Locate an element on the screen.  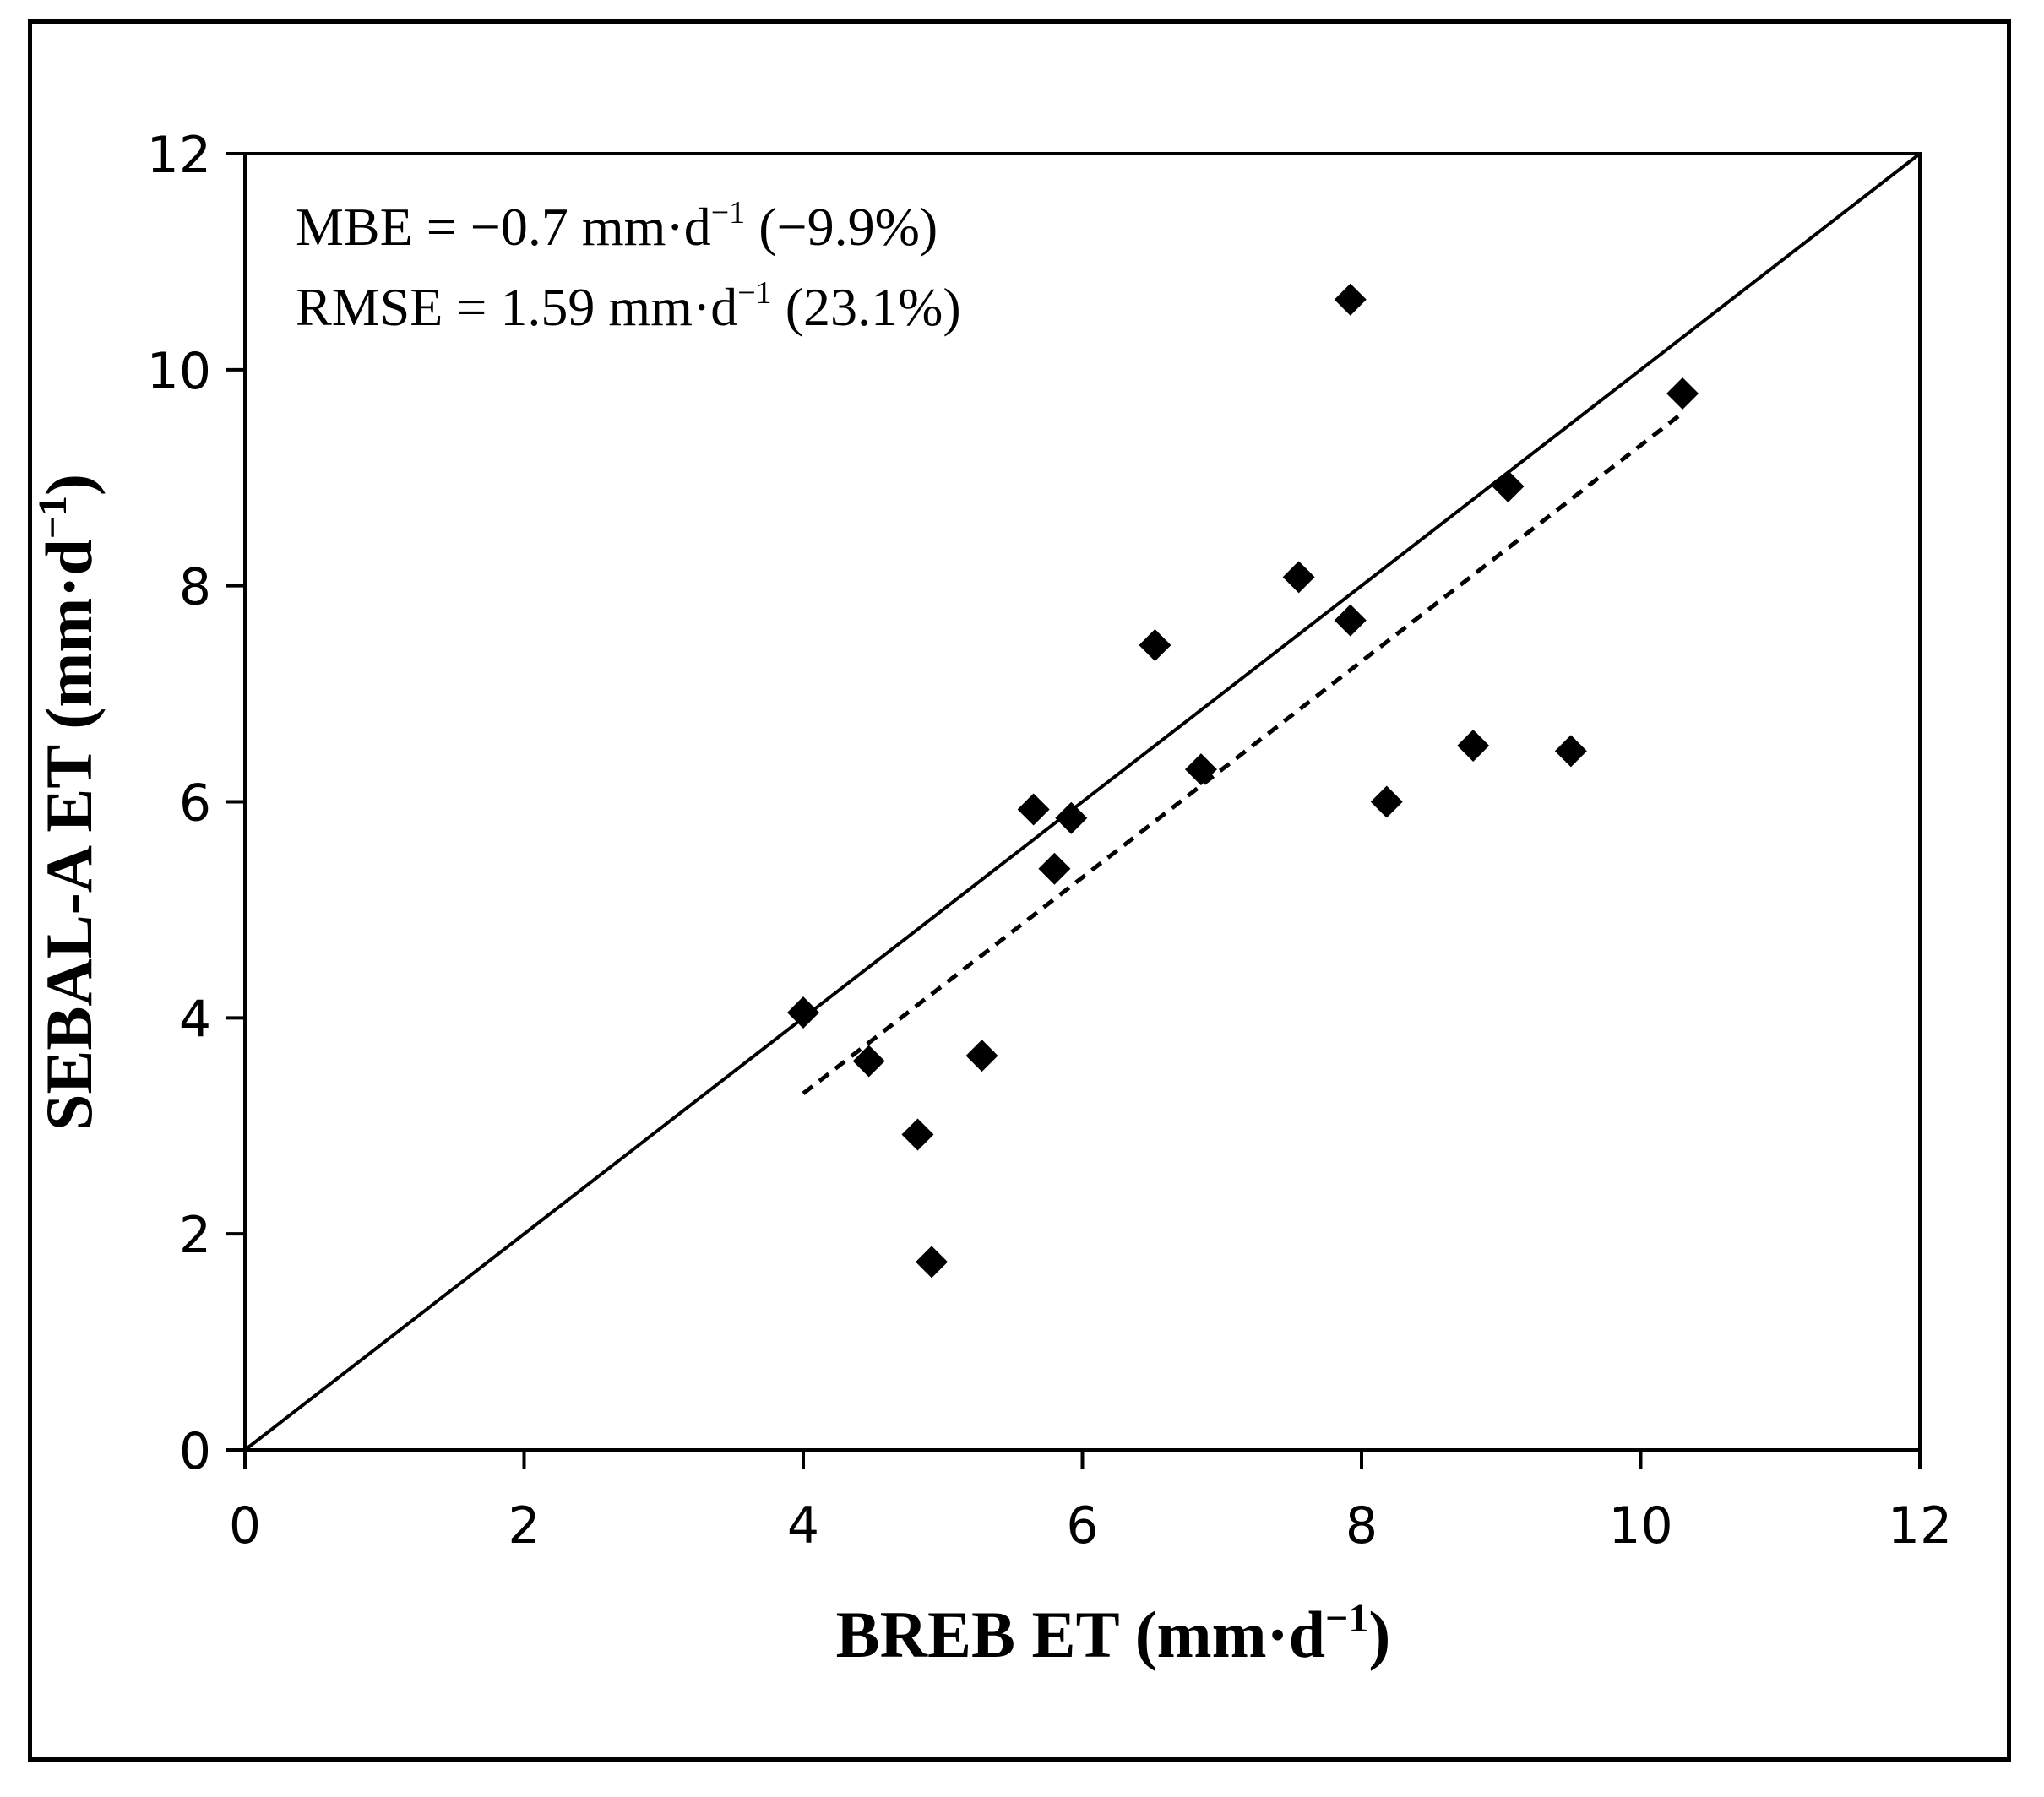
annotation-rmse-main: RMSE = 1.59 mm·d is located at coordinates (517, 307).